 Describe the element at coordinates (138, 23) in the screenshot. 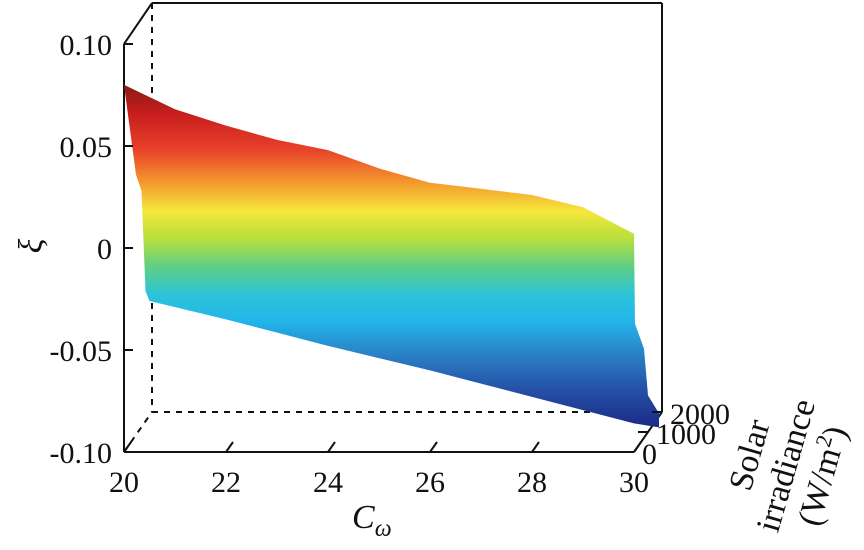

I see `top-left-depth-edge` at that location.